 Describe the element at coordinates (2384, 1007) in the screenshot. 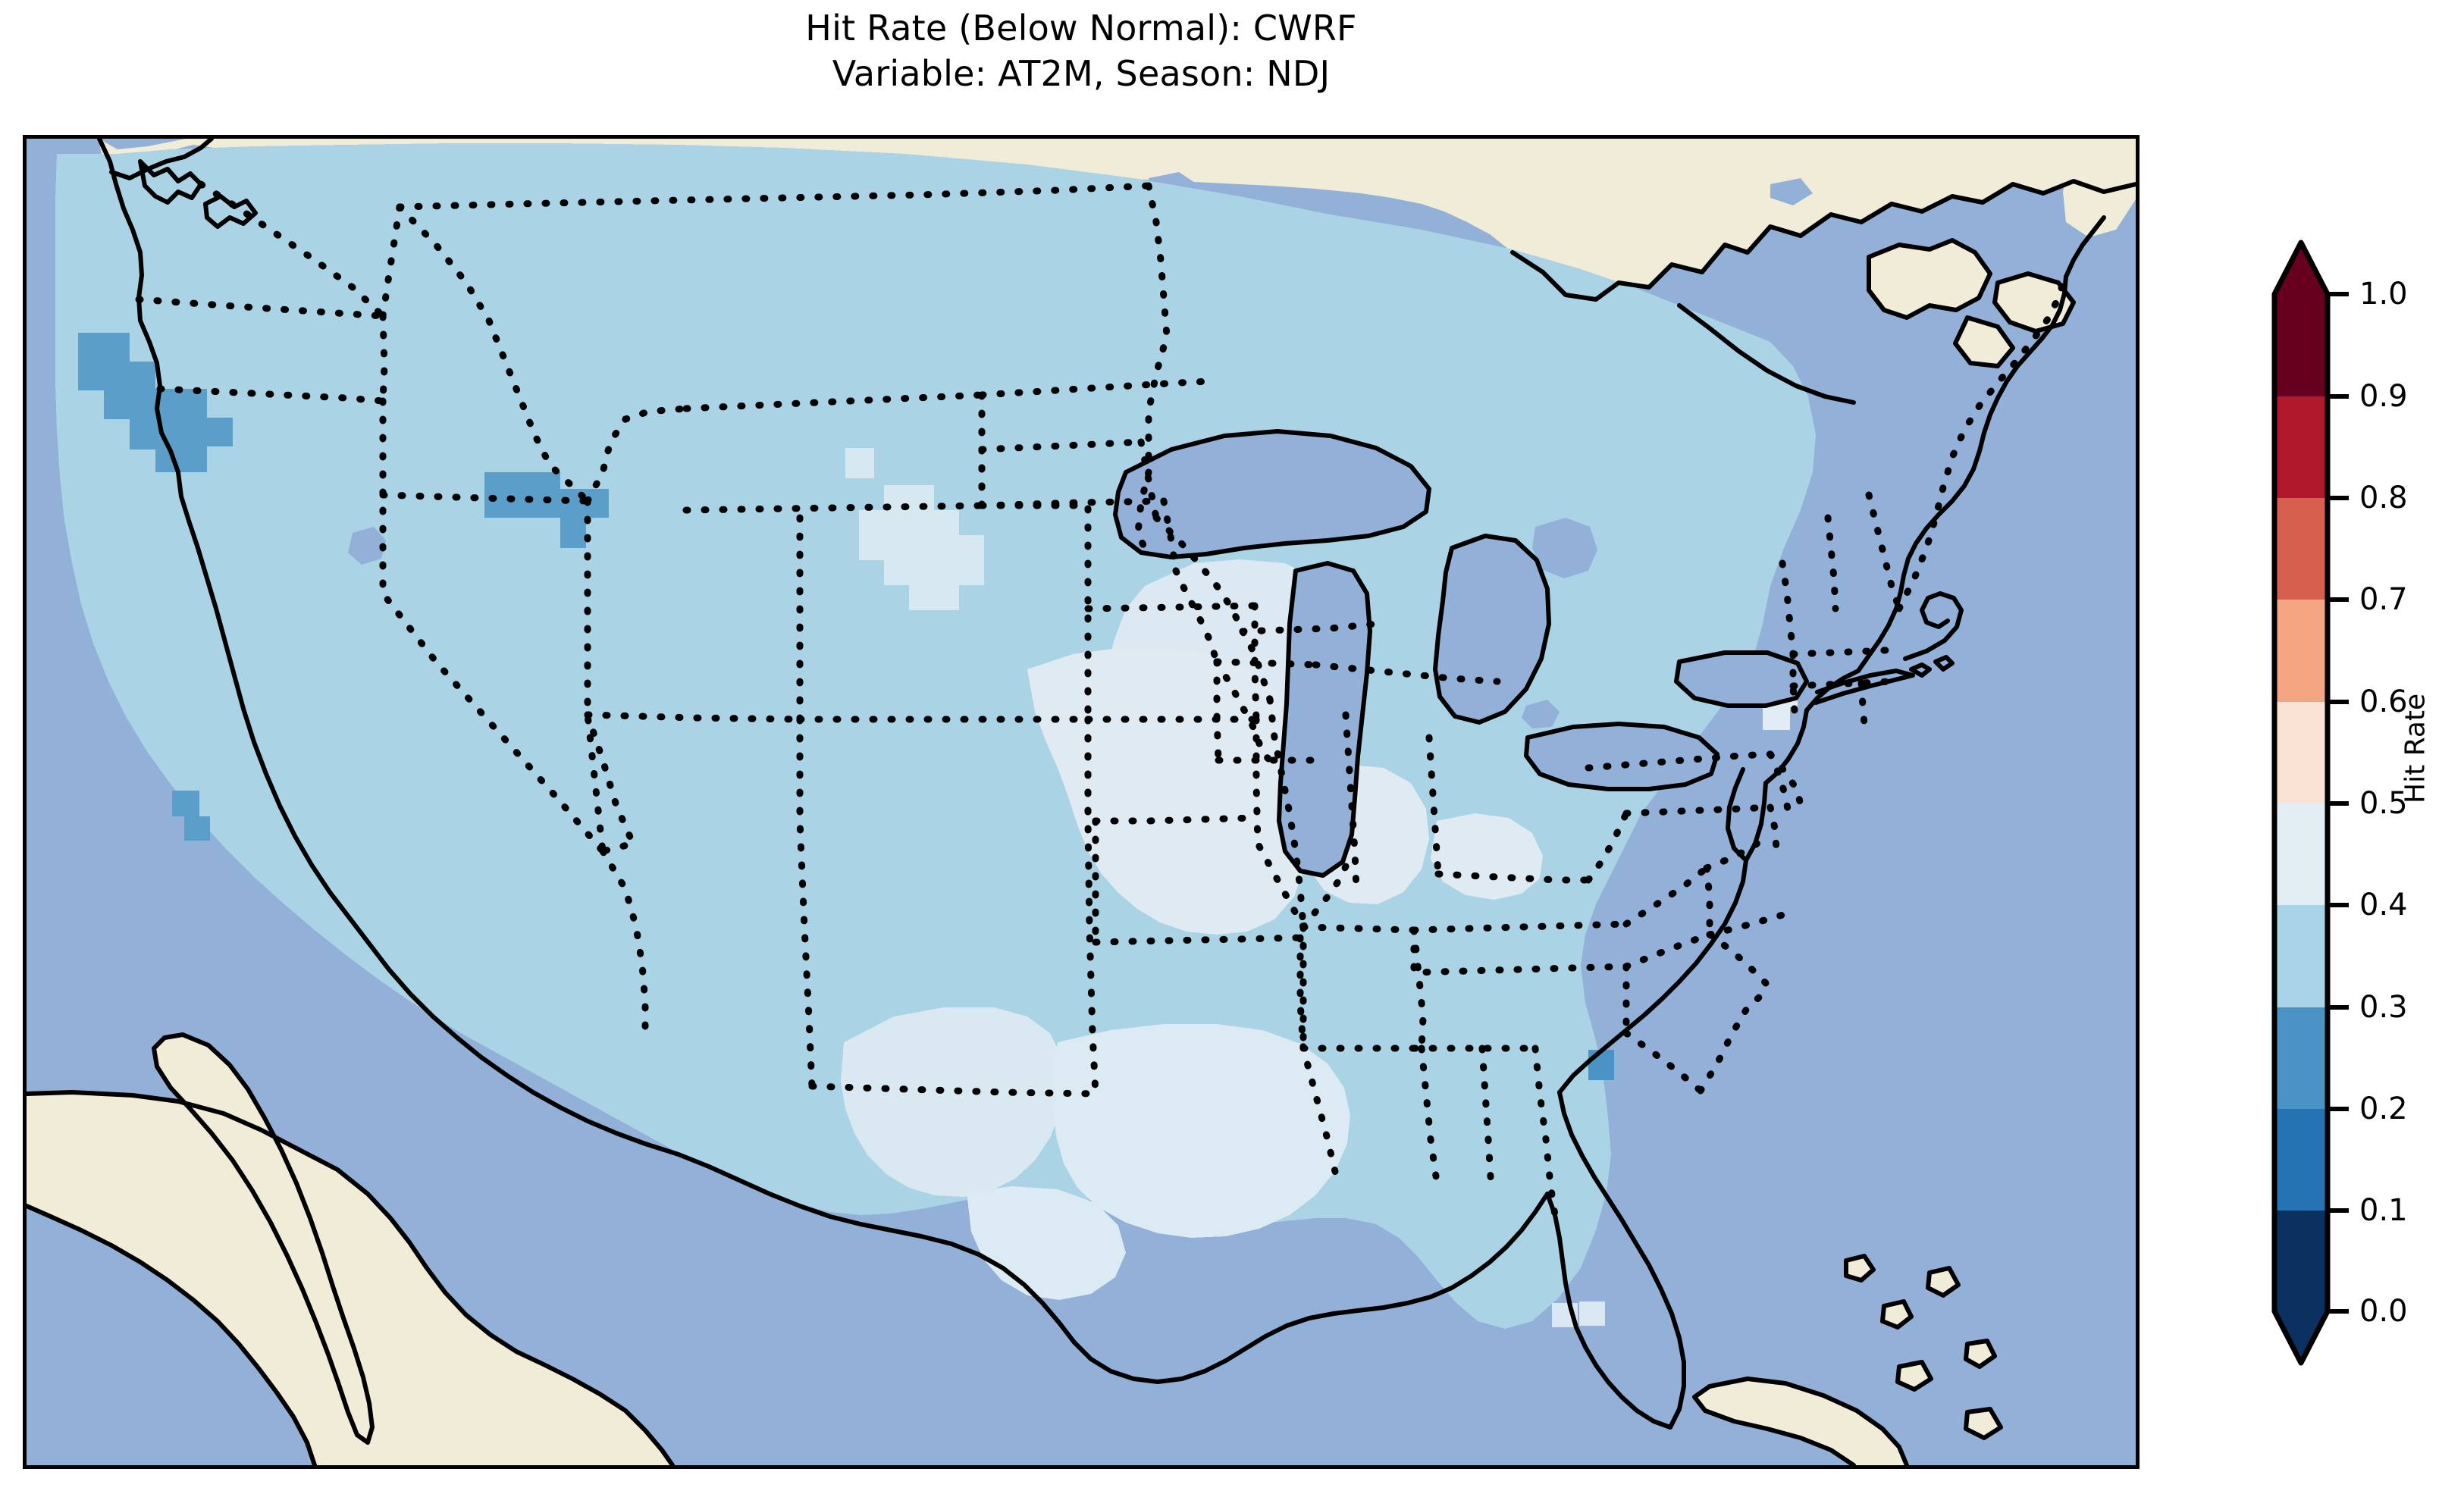

I see `cb-label-0.3: 0.3` at that location.